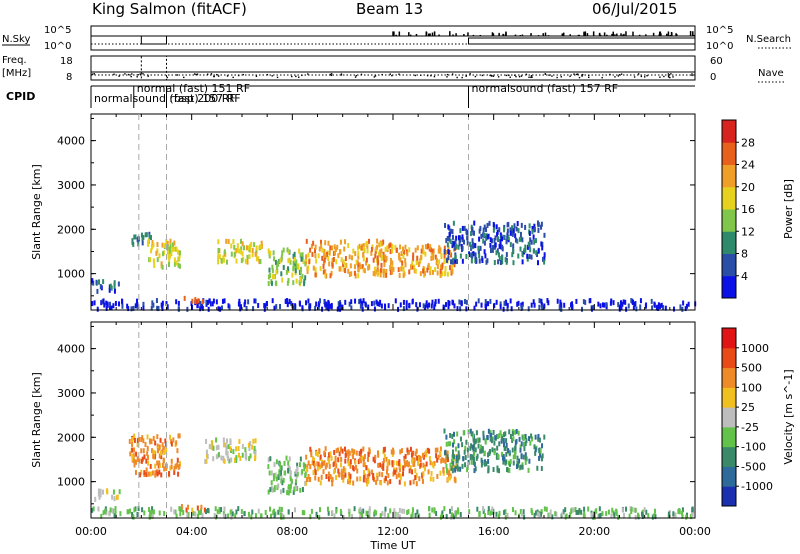  Describe the element at coordinates (169, 9) in the screenshot. I see `station-title: King Salmon (fitACF)` at that location.